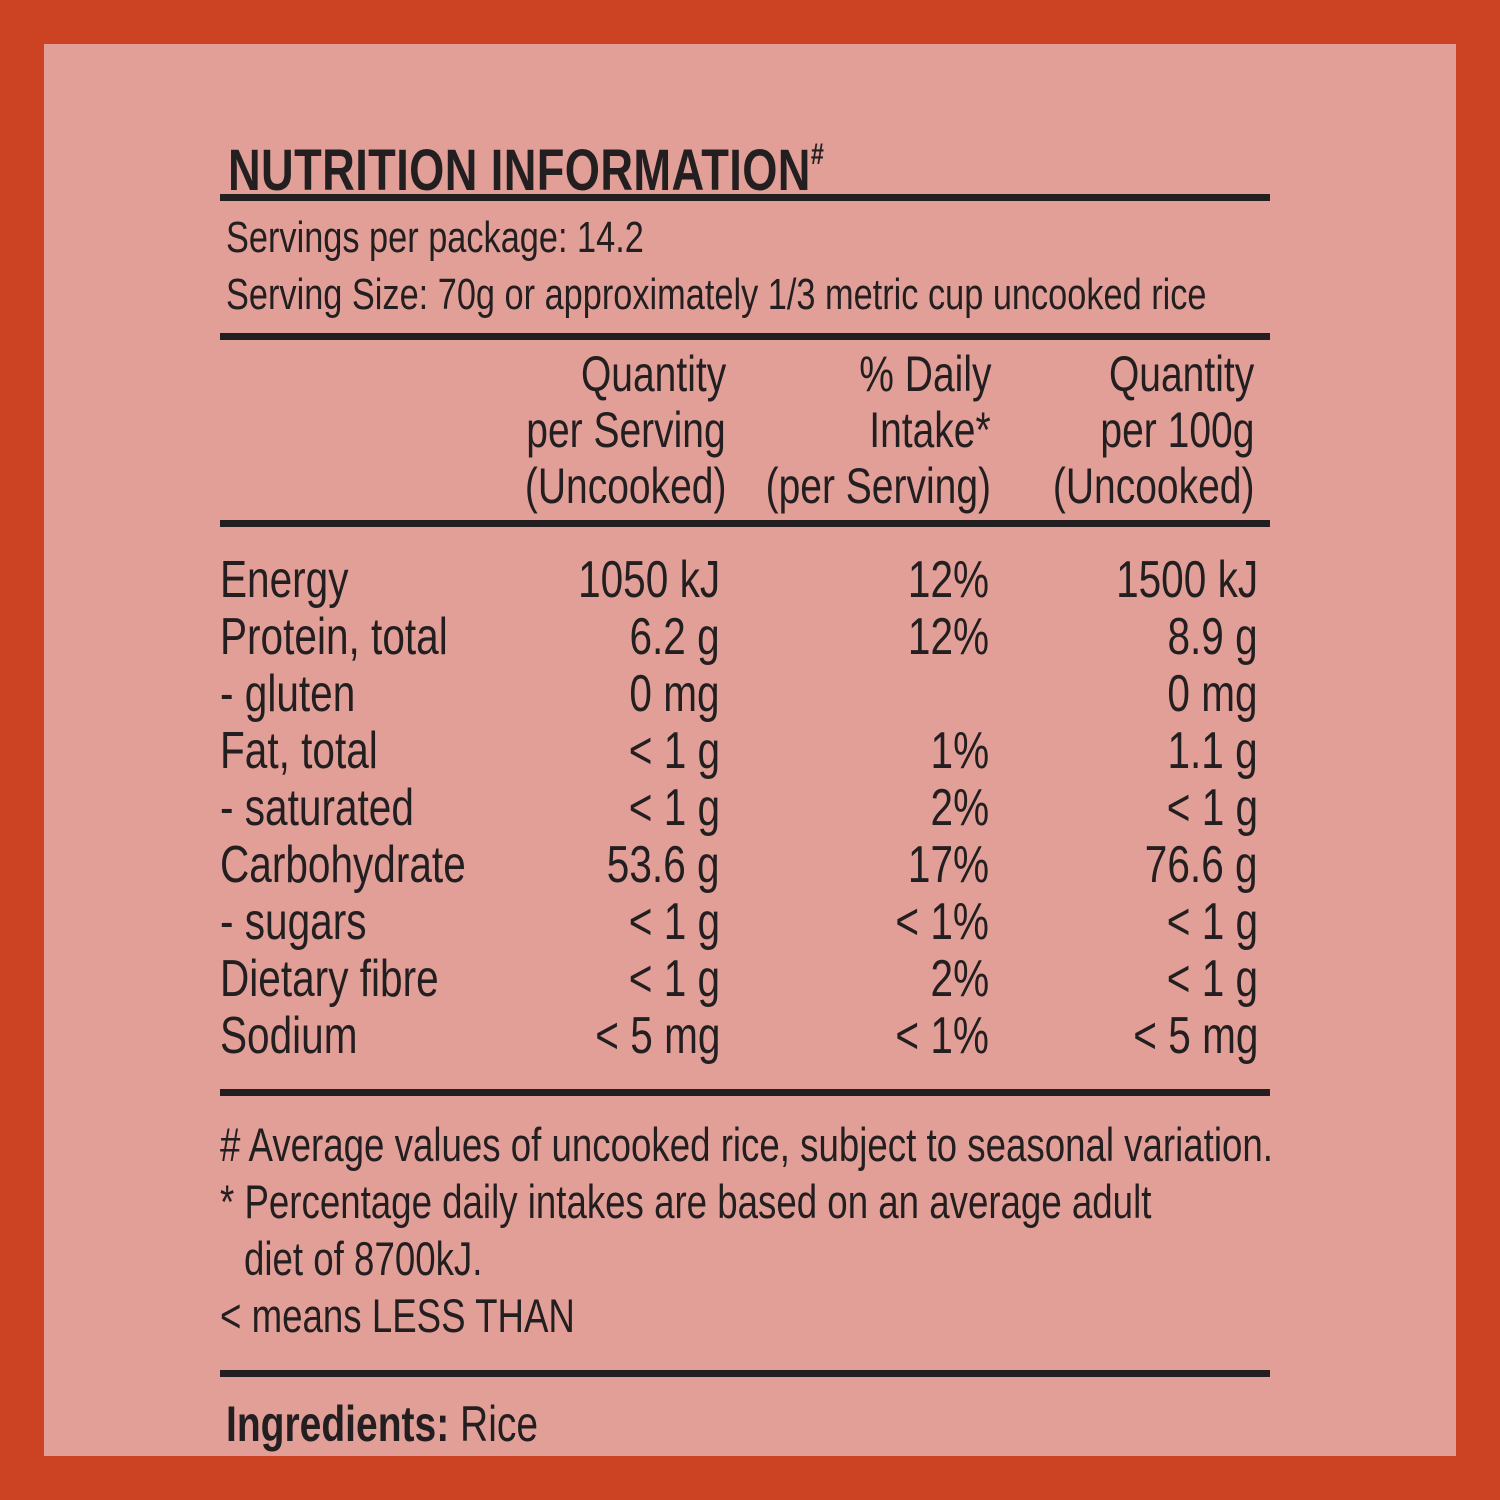  What do you see at coordinates (745, 694) in the screenshot?
I see `nutrient-row: - gluten 0 mg 0 mg` at bounding box center [745, 694].